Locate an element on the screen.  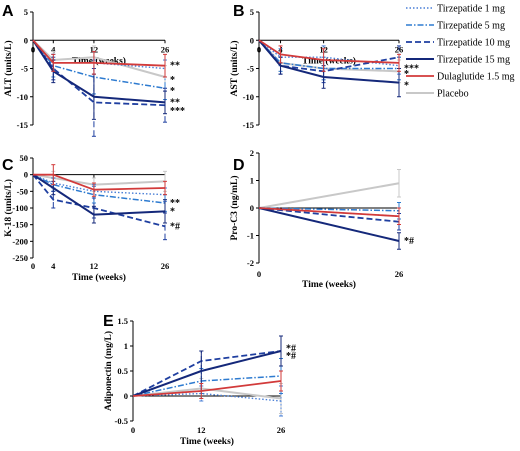
legend-label: Tirzepatide 15 mg is located at coordinates (473, 60).